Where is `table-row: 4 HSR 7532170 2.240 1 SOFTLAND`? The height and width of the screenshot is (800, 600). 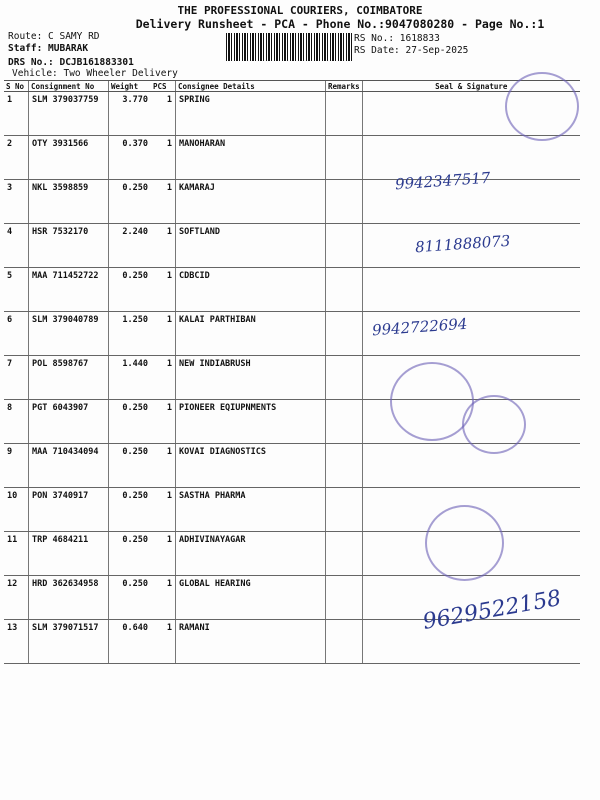
table-row: 4 HSR 7532170 2.240 1 SOFTLAND is located at coordinates (292, 245).